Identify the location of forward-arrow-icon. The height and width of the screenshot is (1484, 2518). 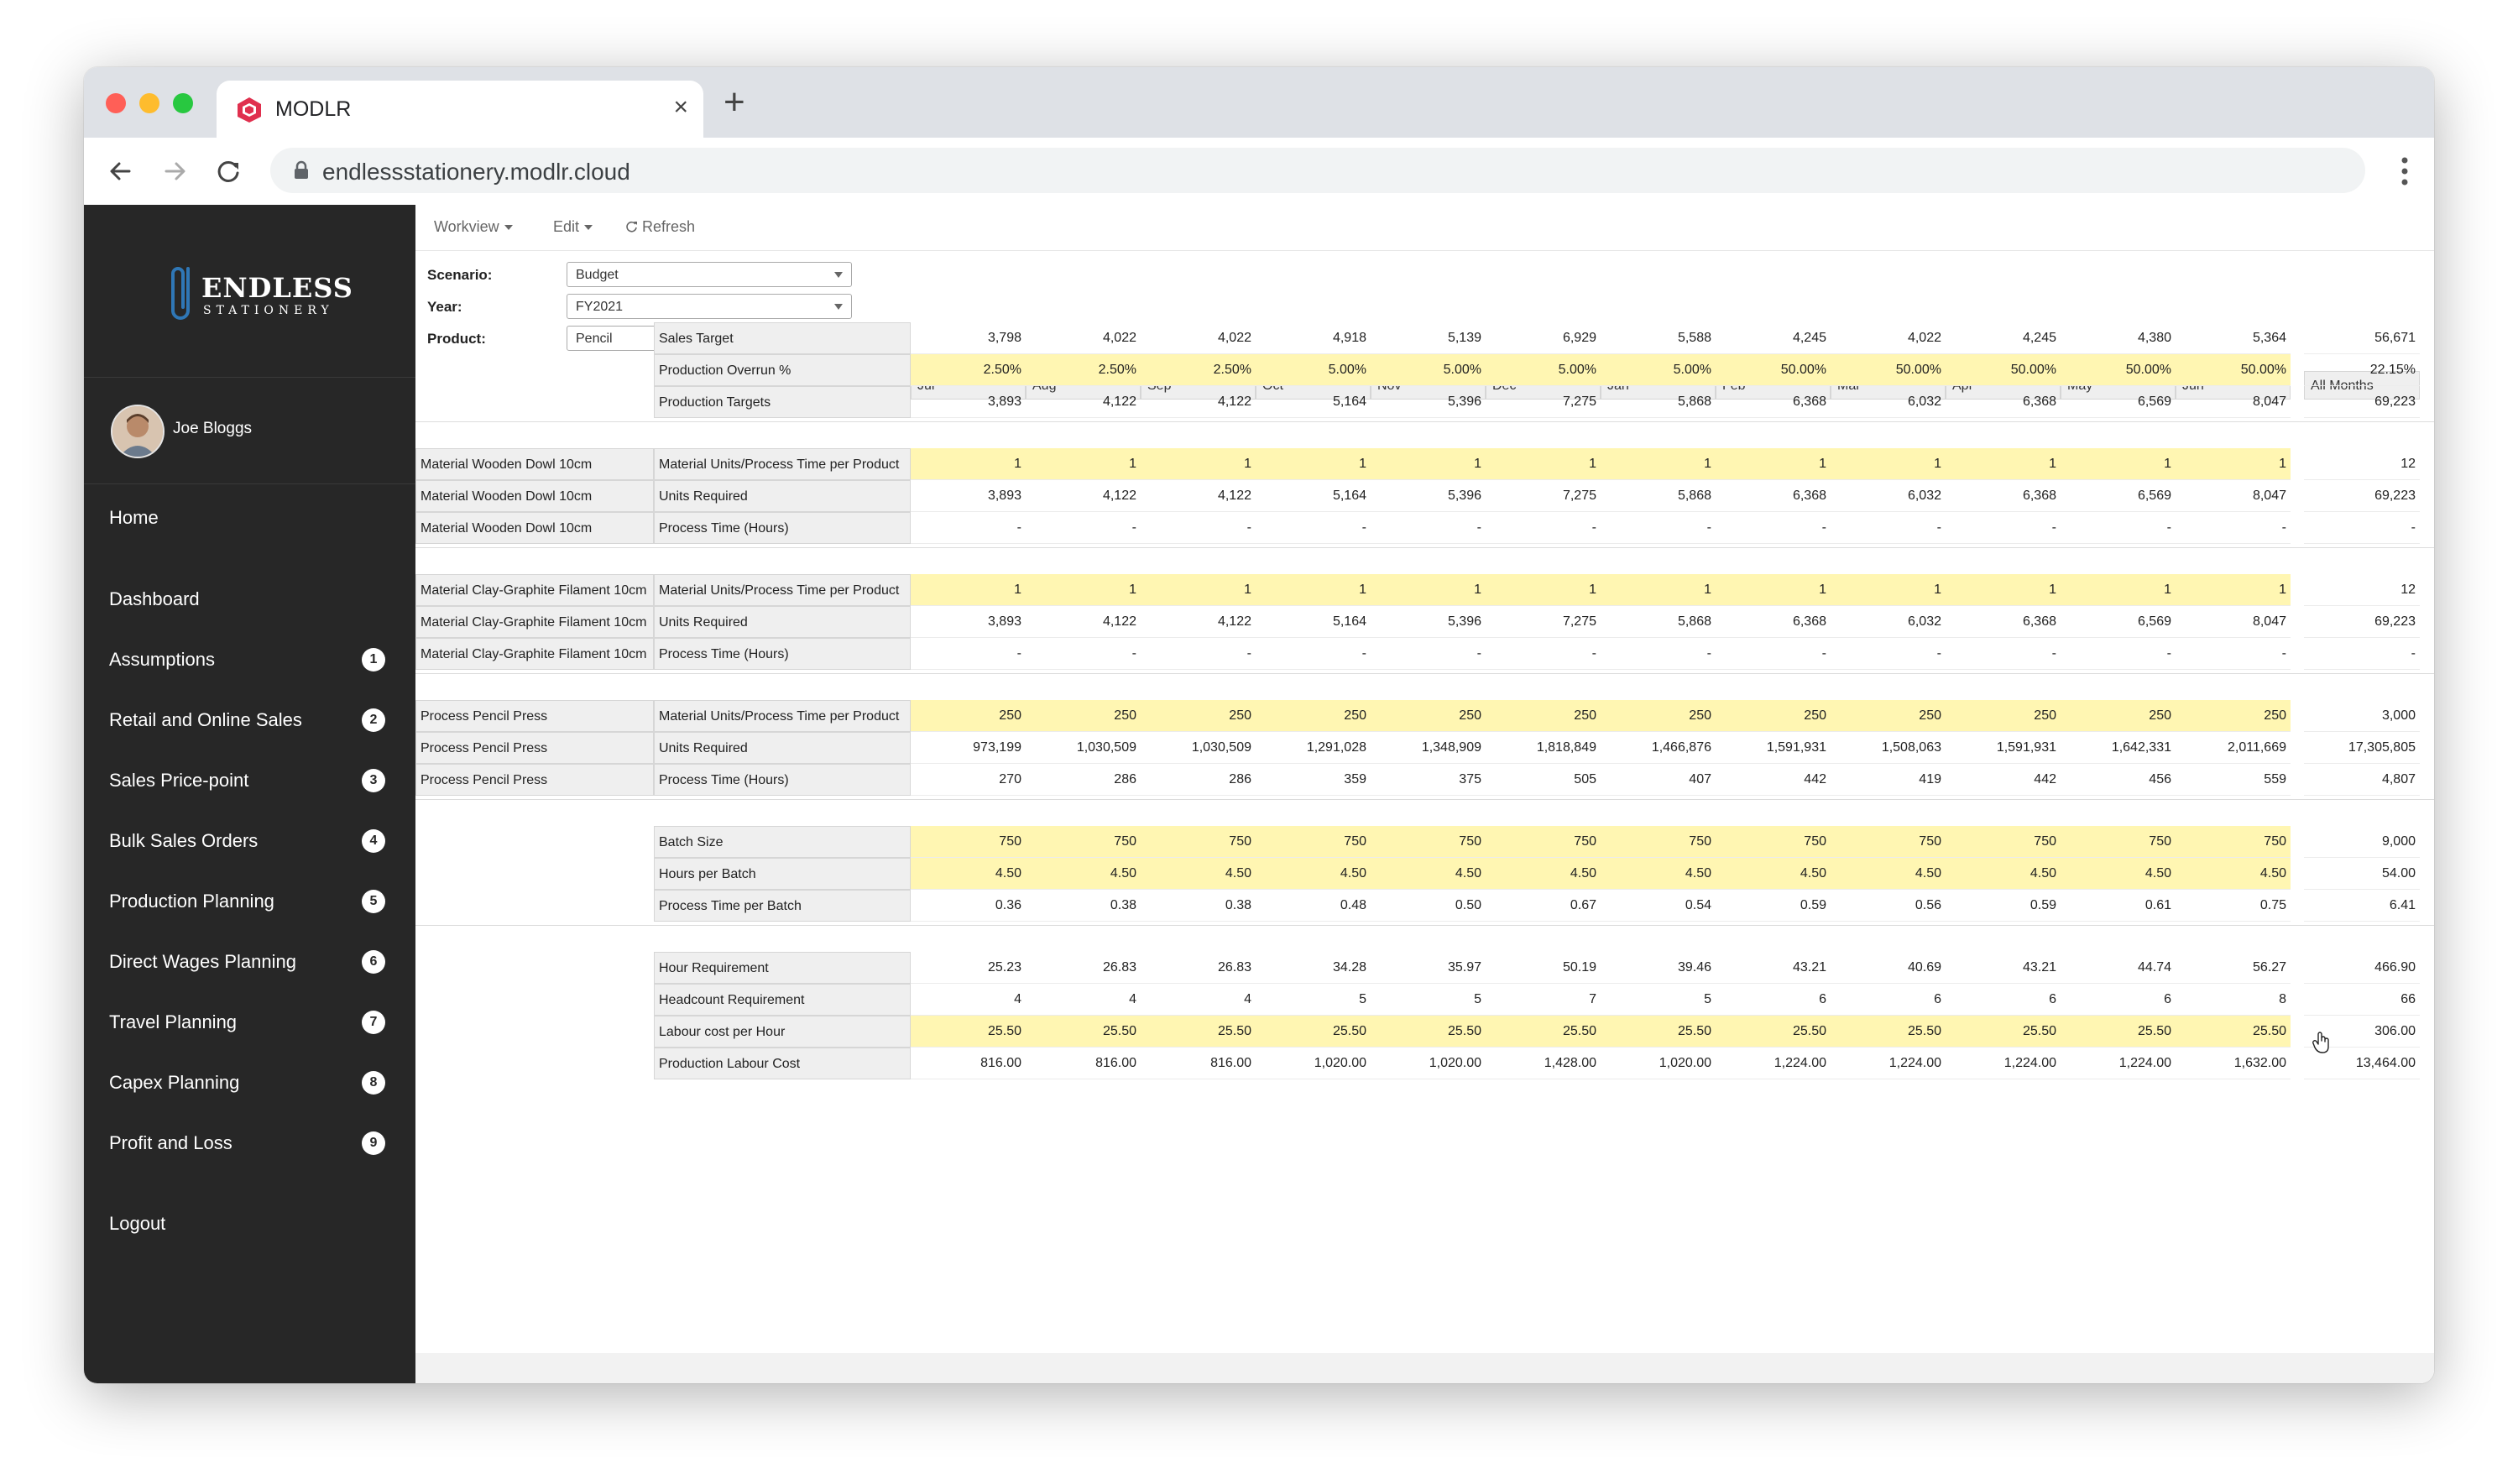
(174, 171).